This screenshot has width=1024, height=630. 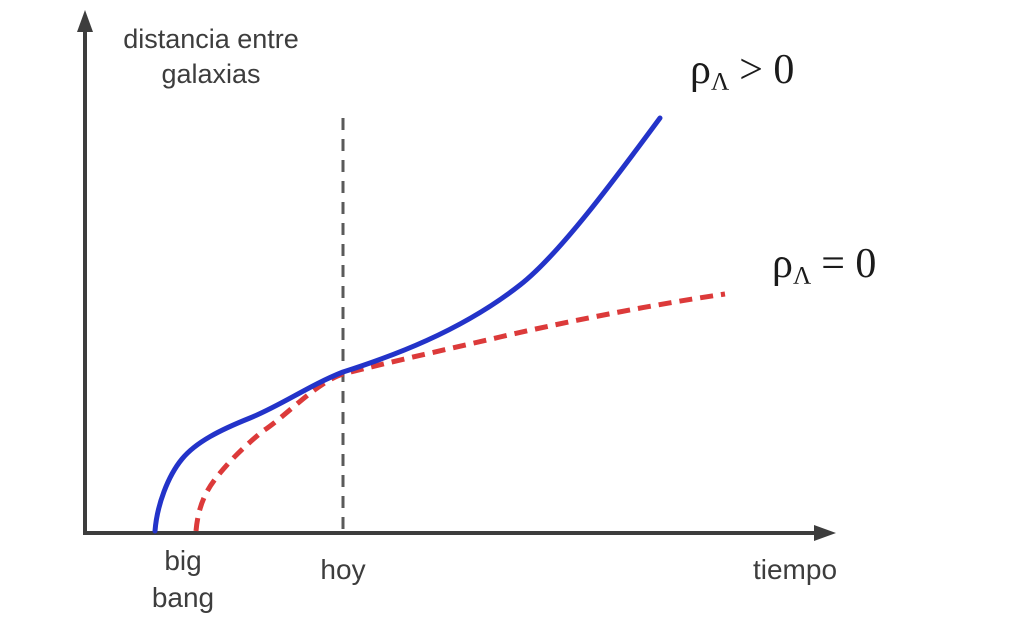 I want to click on x-axis-label: tiempo, so click(x=795, y=569).